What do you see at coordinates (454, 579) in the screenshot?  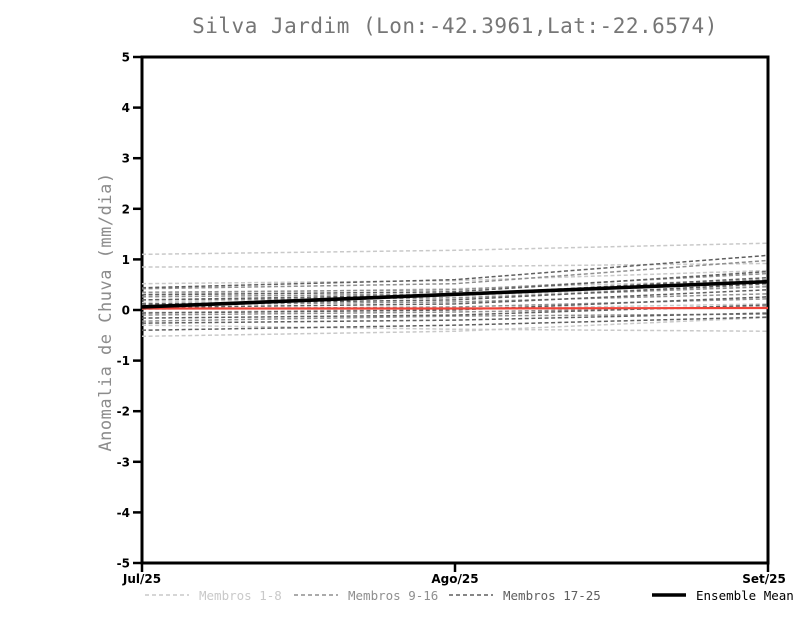 I see `x-tick-label: Ago/25` at bounding box center [454, 579].